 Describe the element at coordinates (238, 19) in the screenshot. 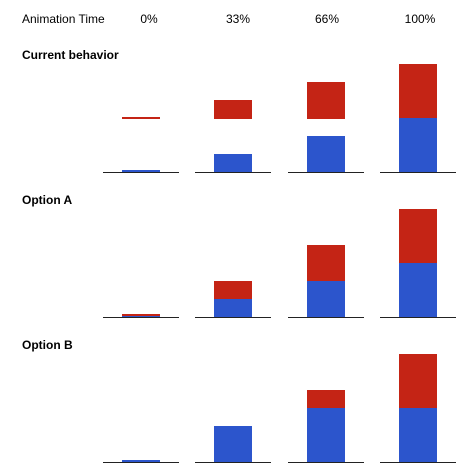

I see `time-label-33: 33%` at that location.